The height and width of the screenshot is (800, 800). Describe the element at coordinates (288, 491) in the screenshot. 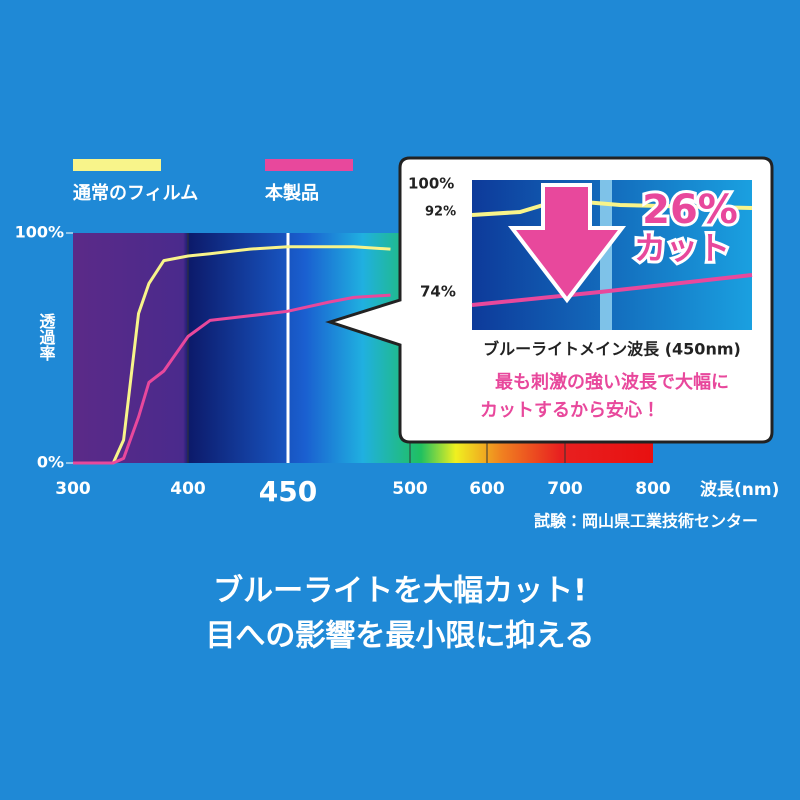

I see `x-tick-label: 450` at that location.